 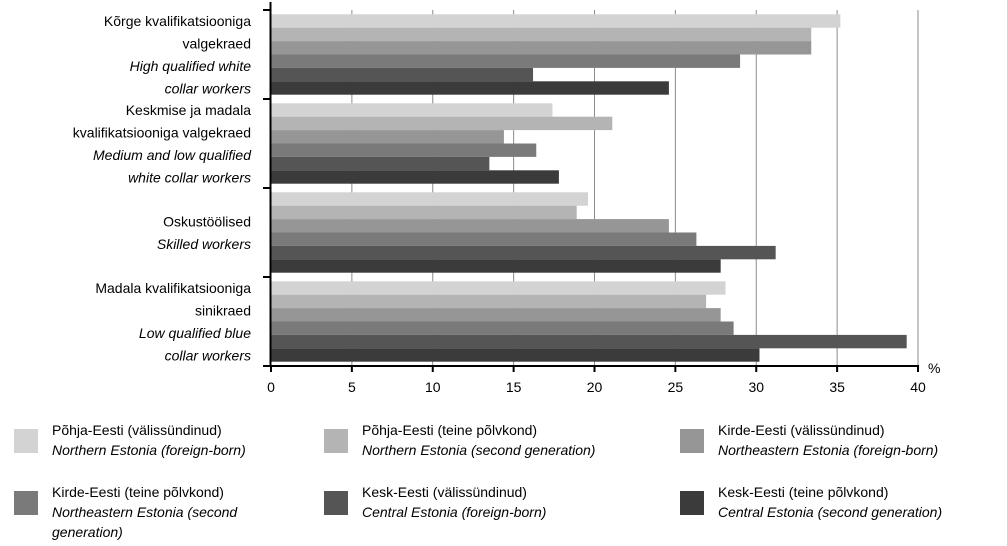 What do you see at coordinates (444, 492) in the screenshot?
I see `legend-label-et: Kesk-Eesti (välissündinud)` at bounding box center [444, 492].